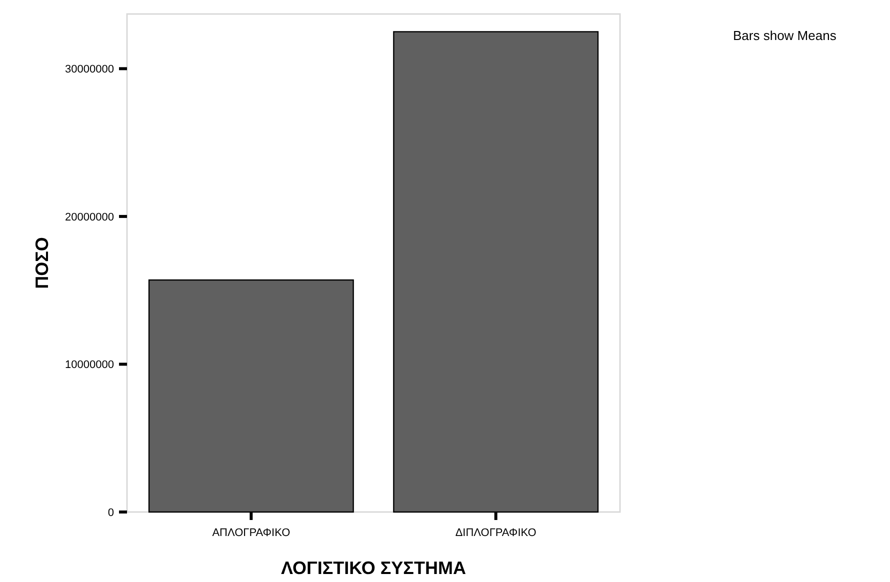 Image resolution: width=890 pixels, height=582 pixels. What do you see at coordinates (785, 35) in the screenshot?
I see `text: Bars show Means` at bounding box center [785, 35].